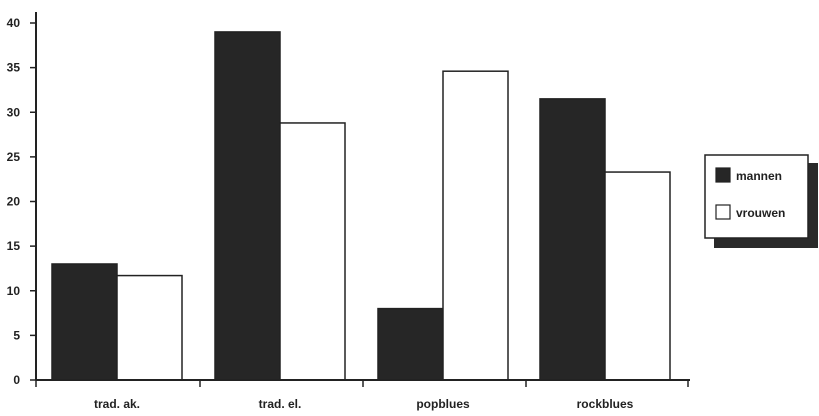 Image resolution: width=819 pixels, height=416 pixels. What do you see at coordinates (443, 404) in the screenshot?
I see `x-category-label: popblues` at bounding box center [443, 404].